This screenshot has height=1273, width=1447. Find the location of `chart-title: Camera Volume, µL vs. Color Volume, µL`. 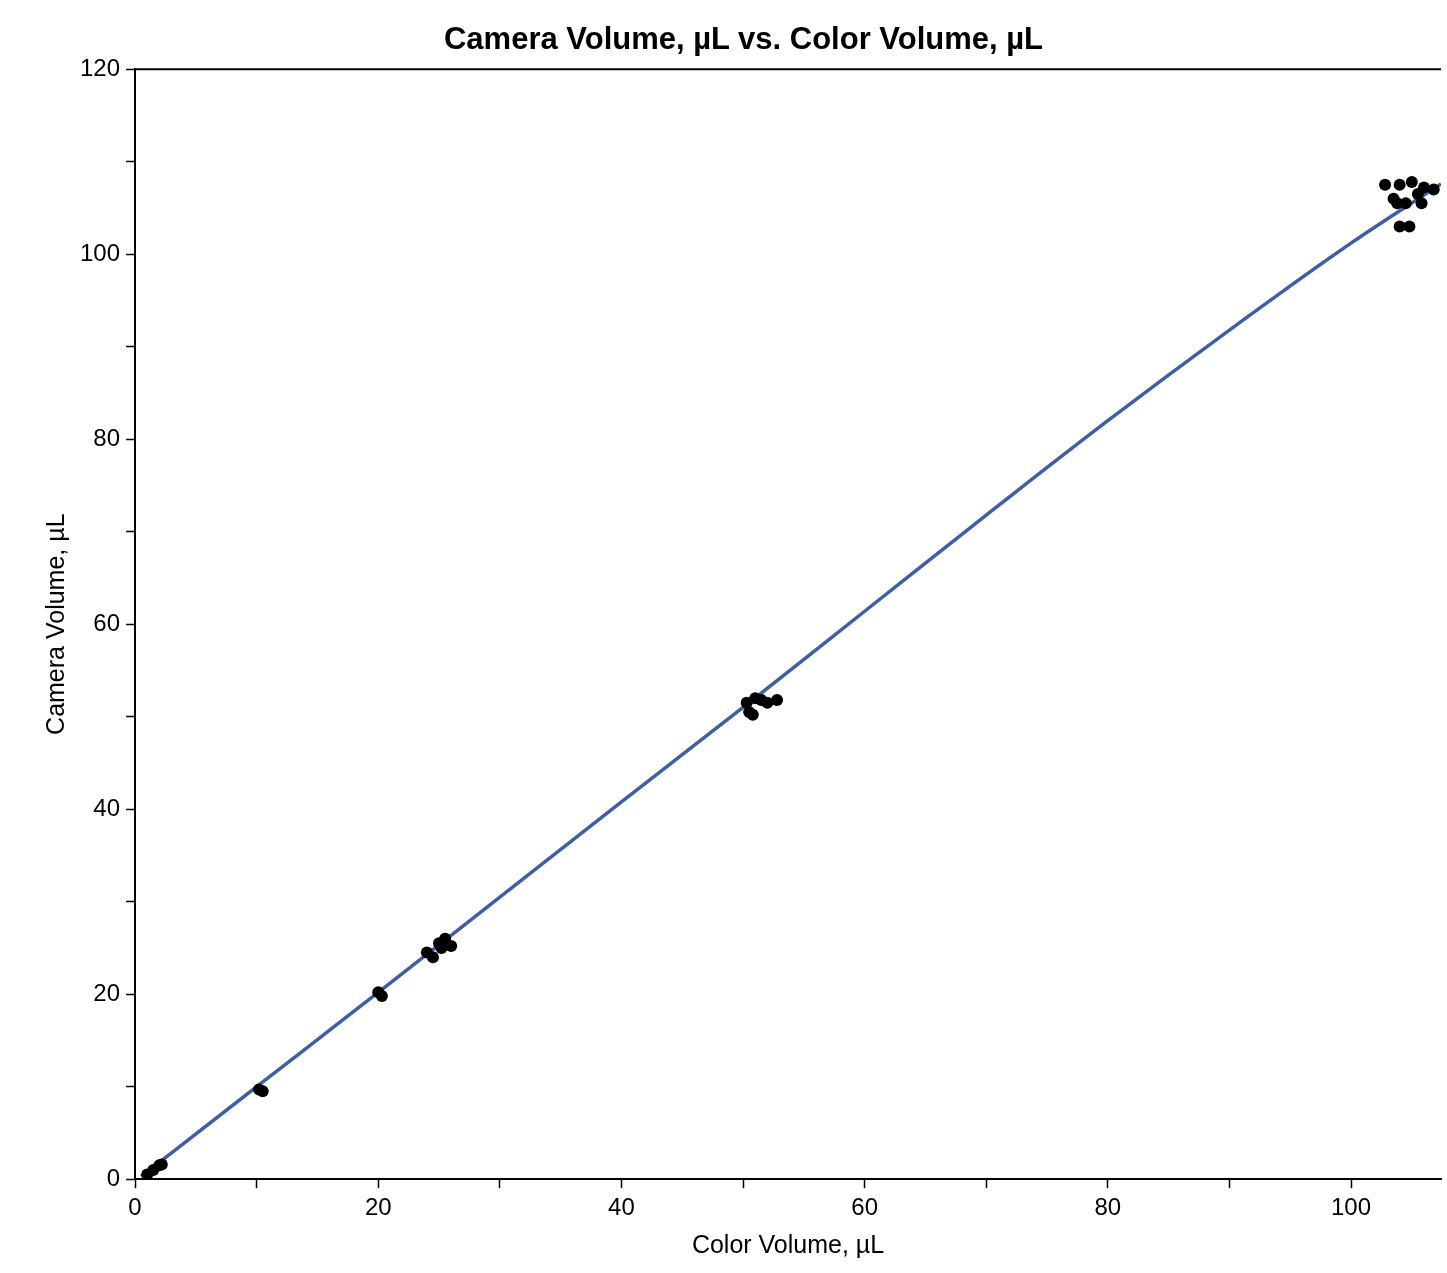

chart-title: Camera Volume, µL vs. Color Volume, µL is located at coordinates (743, 39).